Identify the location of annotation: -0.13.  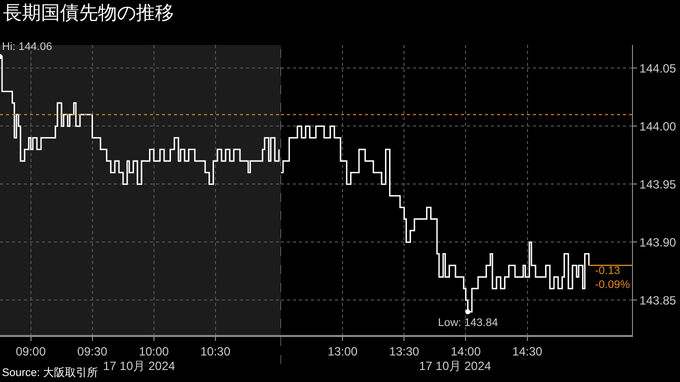
(607, 271).